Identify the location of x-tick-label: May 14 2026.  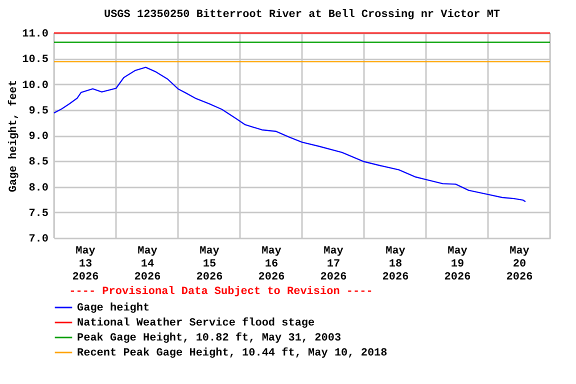
(147, 265).